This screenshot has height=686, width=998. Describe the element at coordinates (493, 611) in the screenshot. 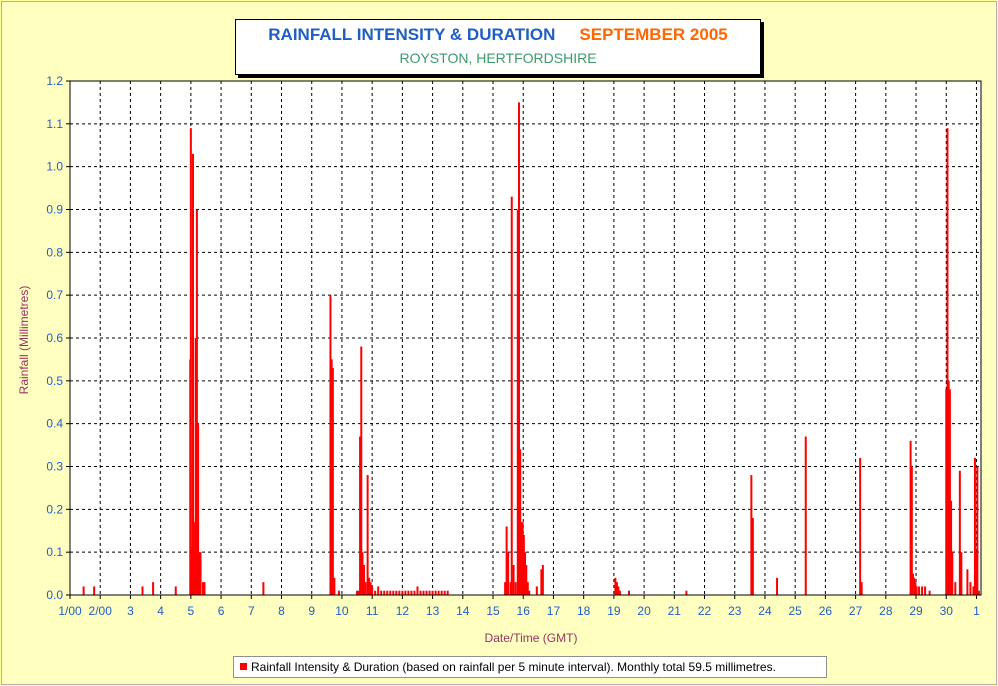

I see `x-tick-label: 15` at that location.